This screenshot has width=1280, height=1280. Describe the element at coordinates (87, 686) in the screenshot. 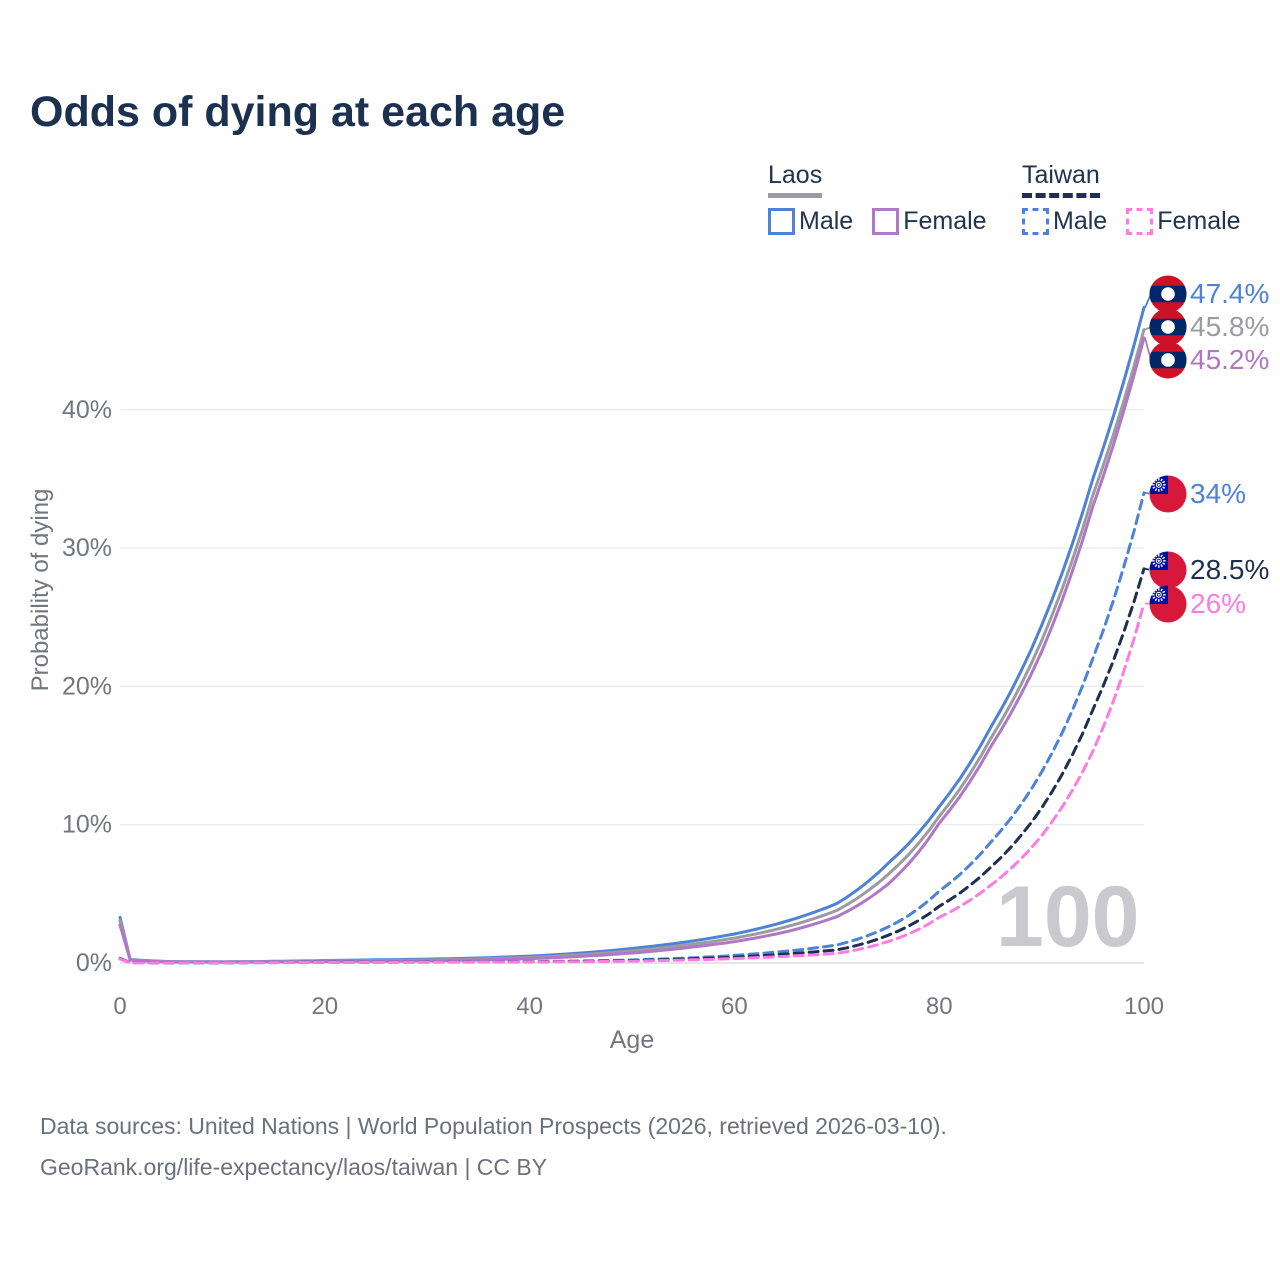

I see `y-tick-label: 20%` at that location.